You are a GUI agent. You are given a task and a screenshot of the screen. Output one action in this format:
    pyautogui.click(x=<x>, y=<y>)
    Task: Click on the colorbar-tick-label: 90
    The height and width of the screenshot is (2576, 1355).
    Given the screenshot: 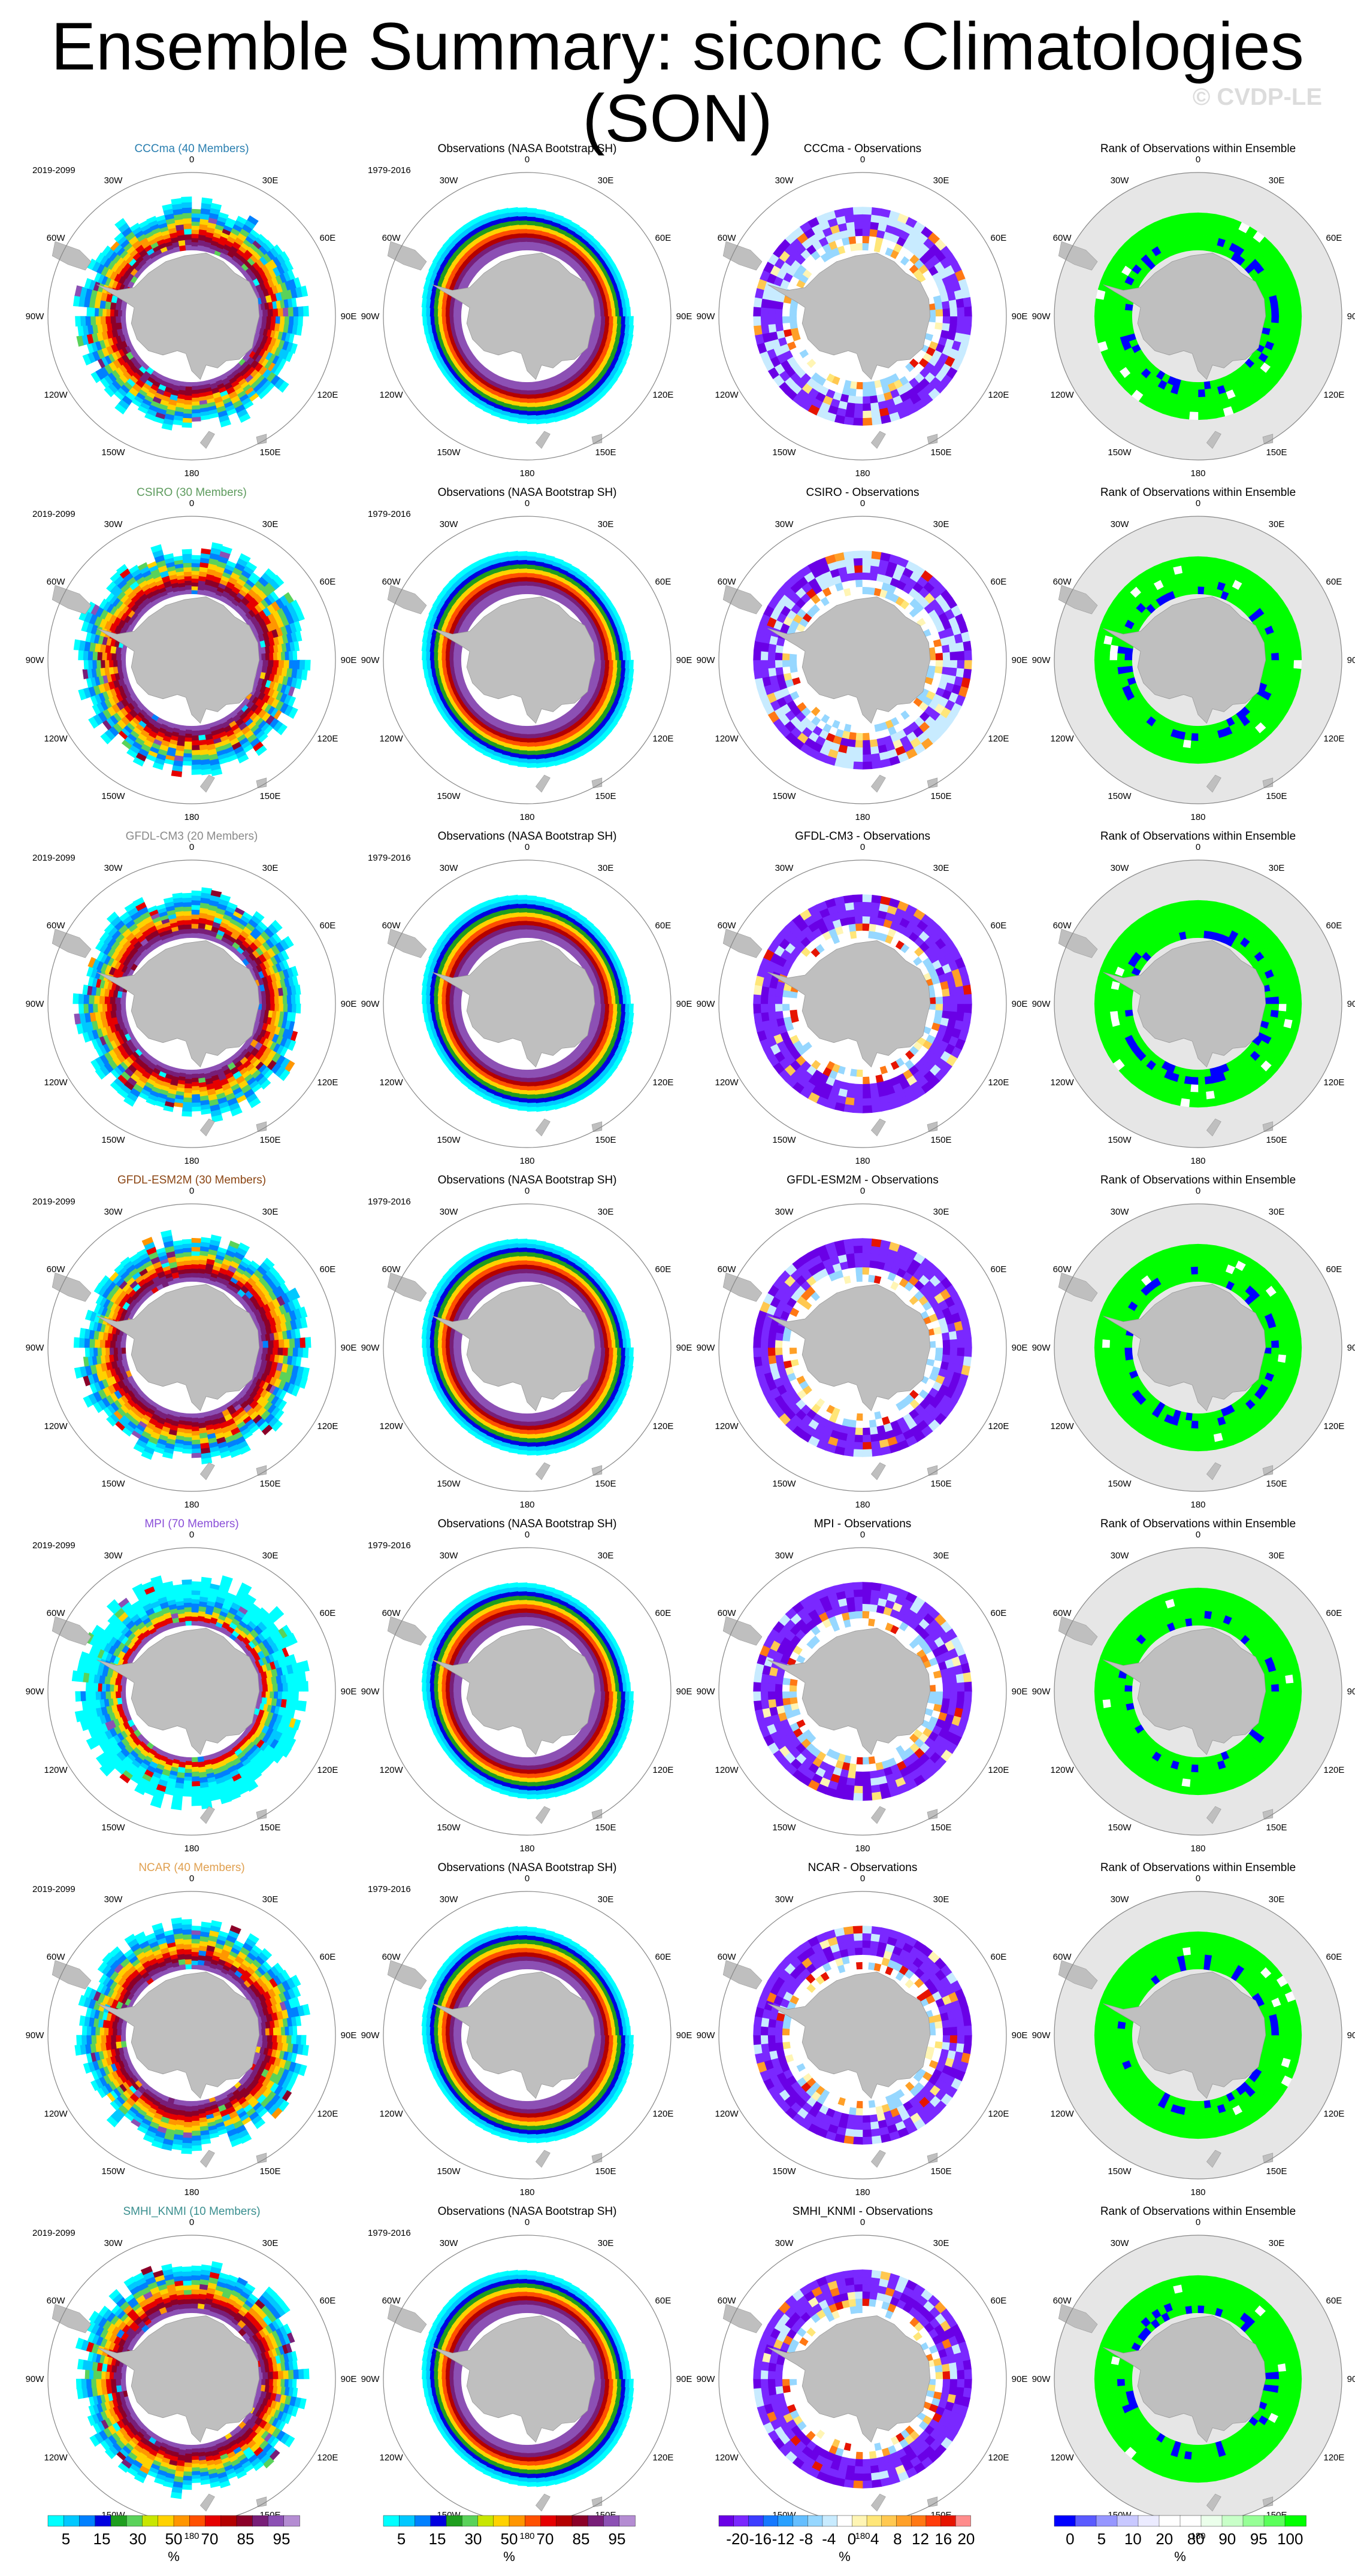 What is the action you would take?
    pyautogui.click(x=1227, y=2539)
    